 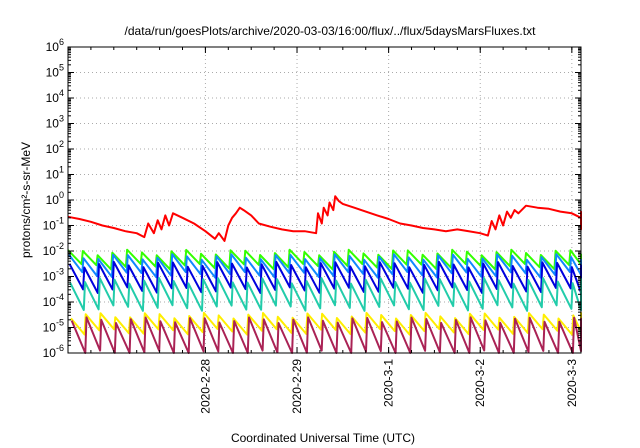 I want to click on y-tick-label: 10⁻², so click(x=53, y=249).